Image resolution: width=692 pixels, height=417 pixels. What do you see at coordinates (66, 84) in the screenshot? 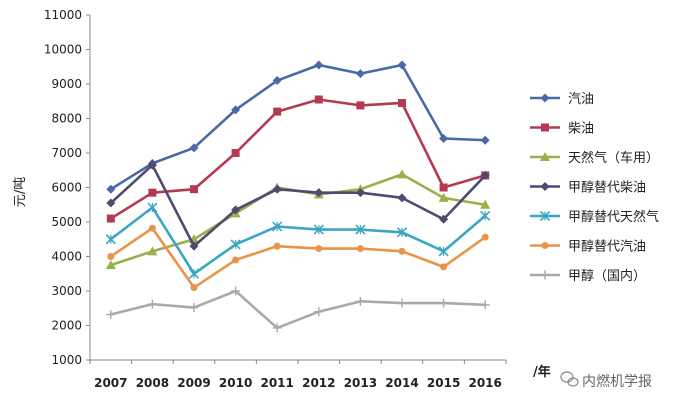
I see `y-tick-label: 9000` at bounding box center [66, 84].